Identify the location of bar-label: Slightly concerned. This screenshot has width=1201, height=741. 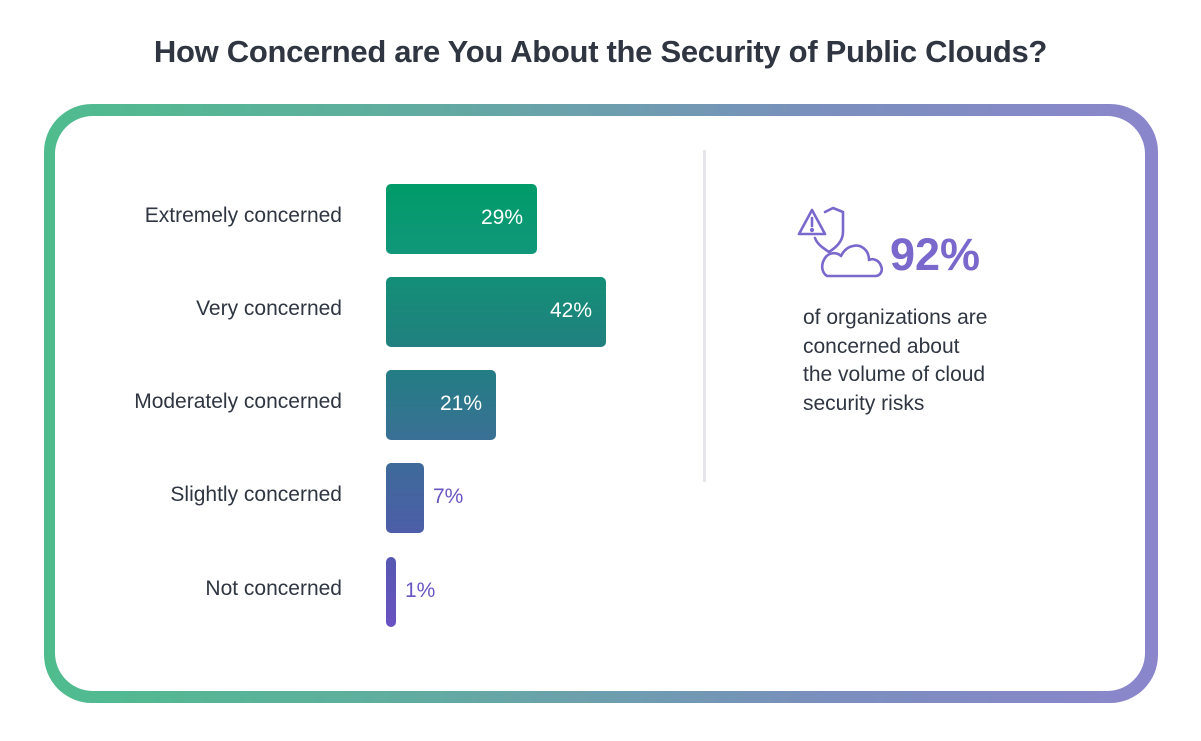
(256, 494).